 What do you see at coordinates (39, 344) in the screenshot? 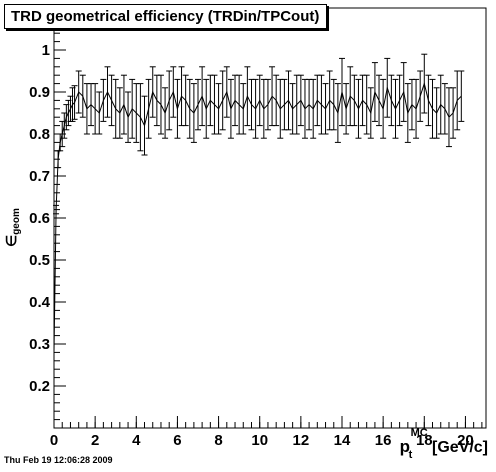
I see `y-tick-label: 0.3` at bounding box center [39, 344].